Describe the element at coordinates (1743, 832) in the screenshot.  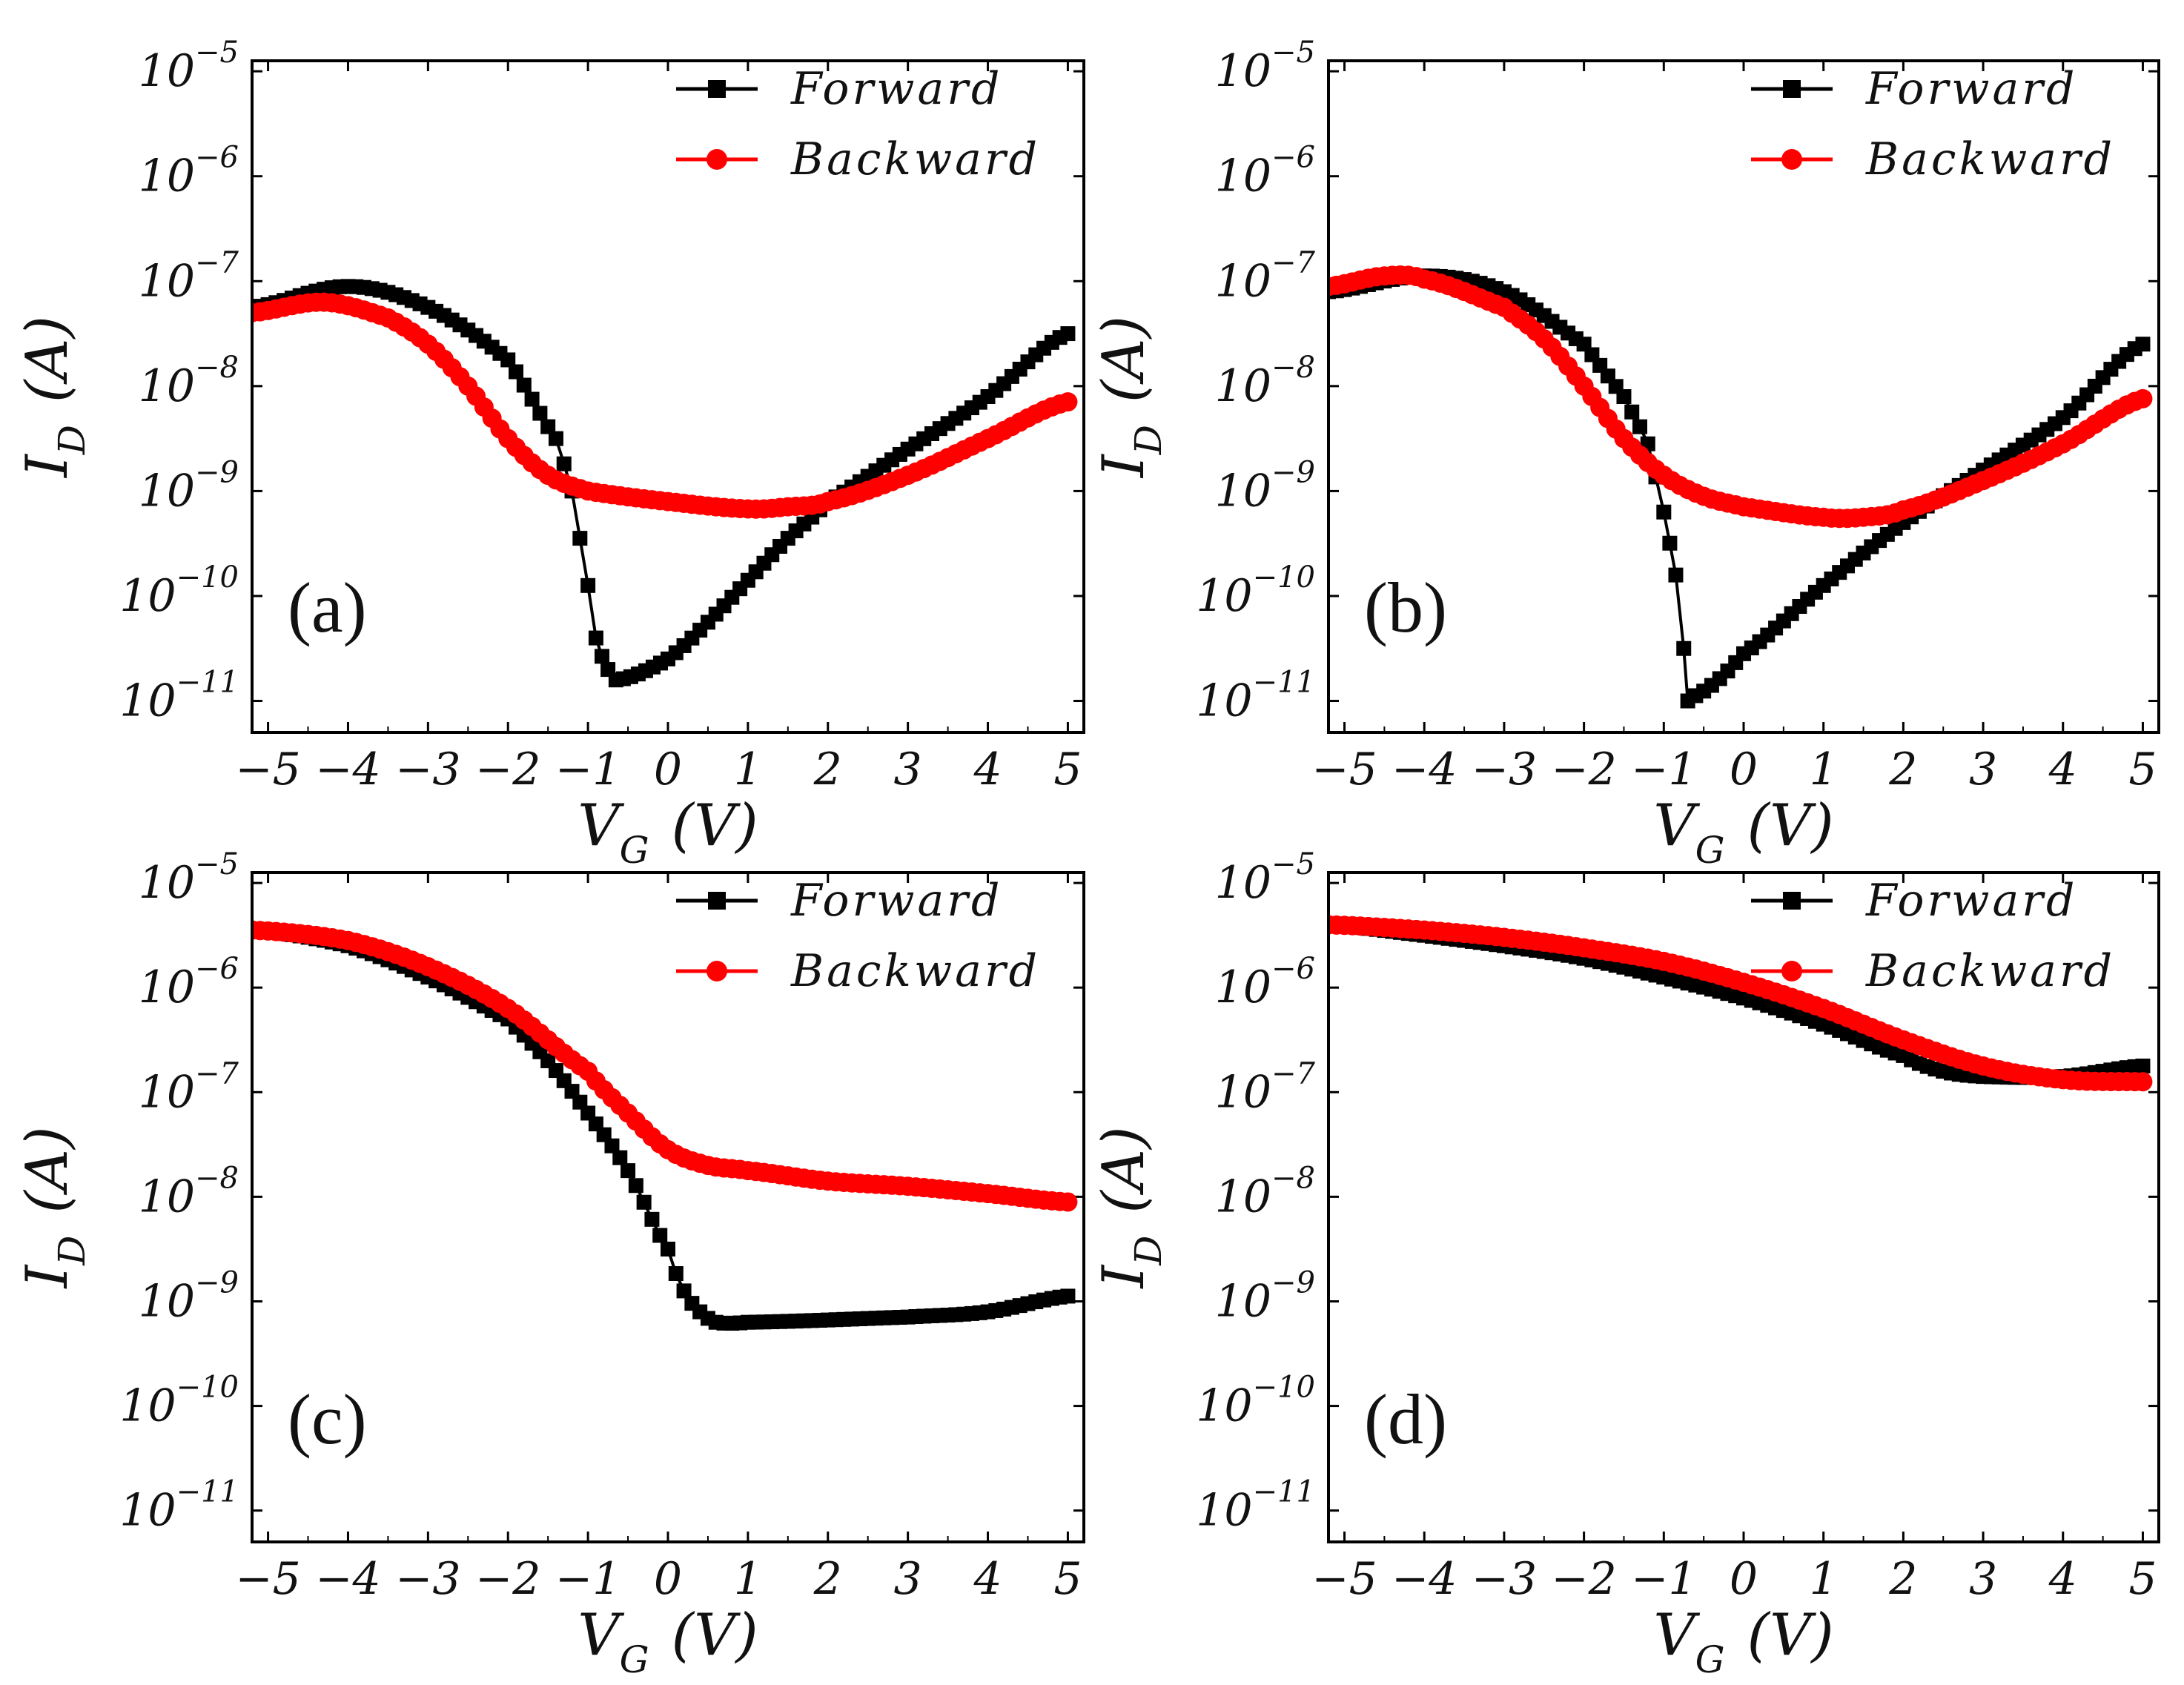
I see `x-axis-title: VG (V)` at that location.